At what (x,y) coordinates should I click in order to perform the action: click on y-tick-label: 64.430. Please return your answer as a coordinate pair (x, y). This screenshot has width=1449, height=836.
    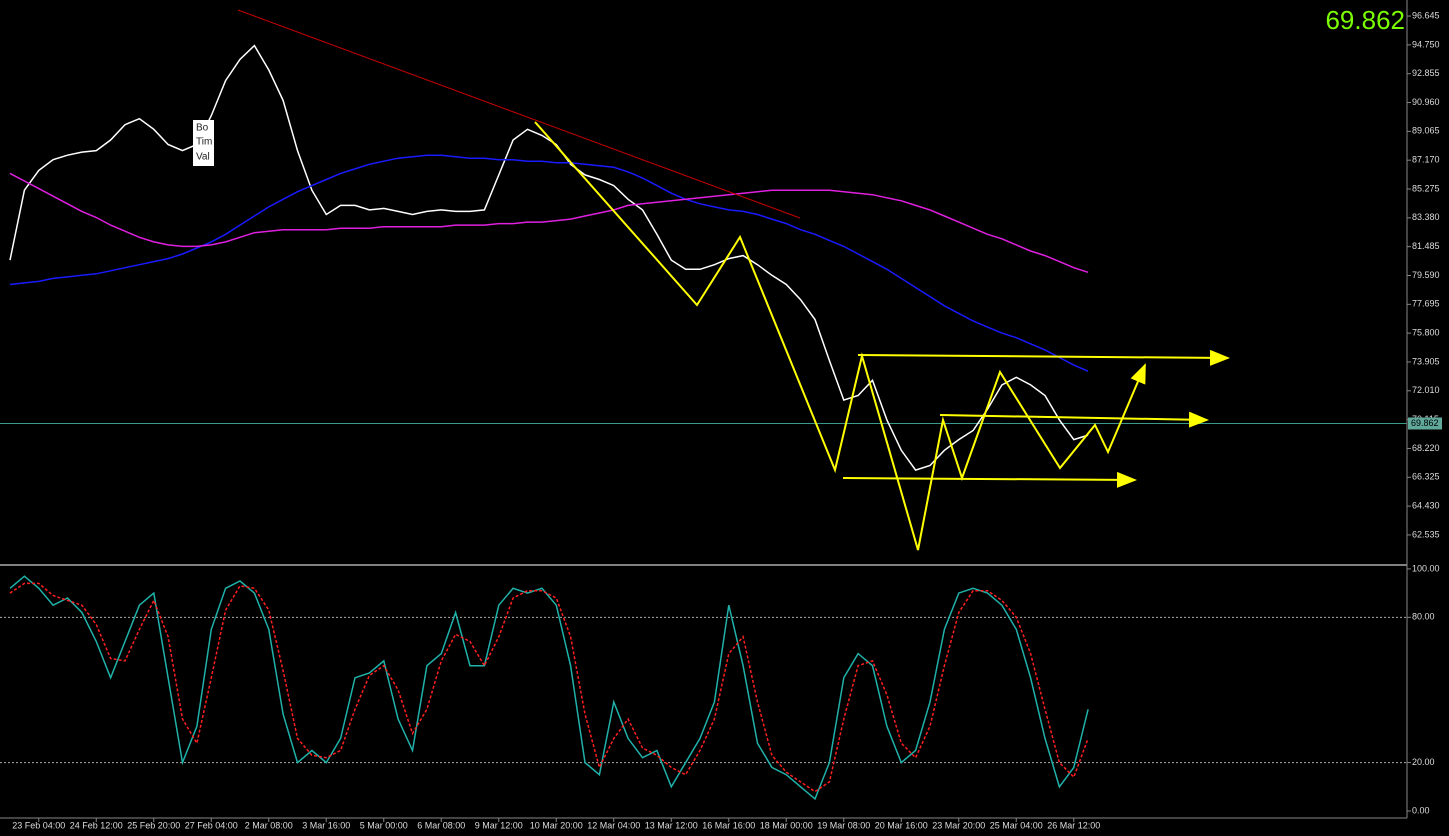
    Looking at the image, I should click on (1426, 505).